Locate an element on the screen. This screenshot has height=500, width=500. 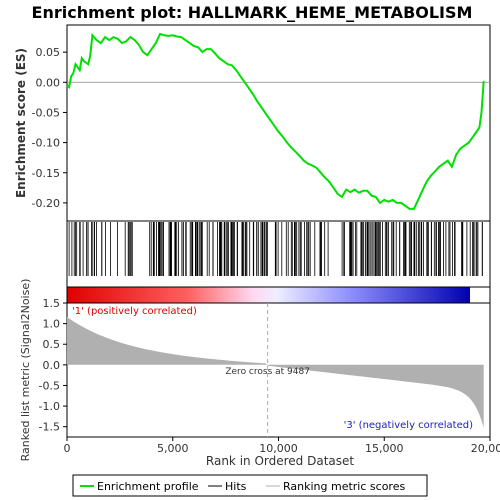
x-axis: 0 5,000 10,000 15,000 20,000 is located at coordinates (282, 446).